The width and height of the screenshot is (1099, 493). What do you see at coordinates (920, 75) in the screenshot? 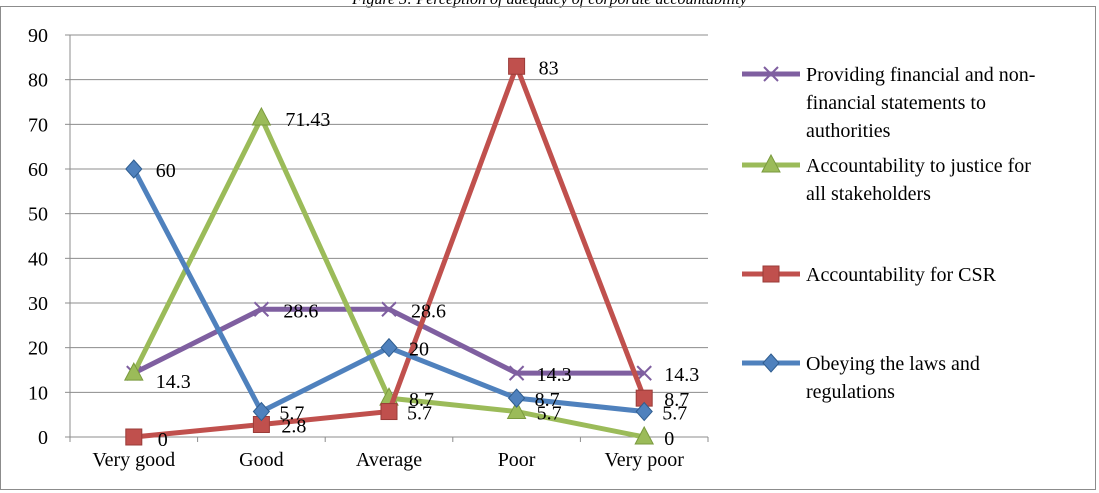
I see `legend-entry: Providing financial and non-` at bounding box center [920, 75].